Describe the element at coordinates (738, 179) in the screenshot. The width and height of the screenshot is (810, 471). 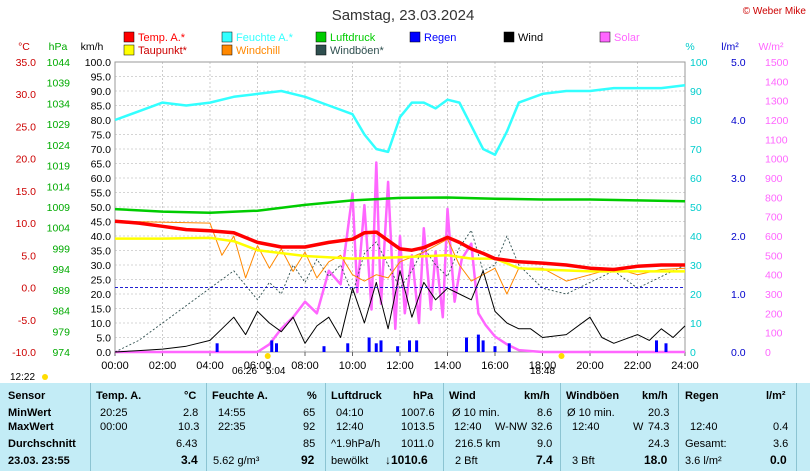
I see `rain-tick: 3.0` at that location.